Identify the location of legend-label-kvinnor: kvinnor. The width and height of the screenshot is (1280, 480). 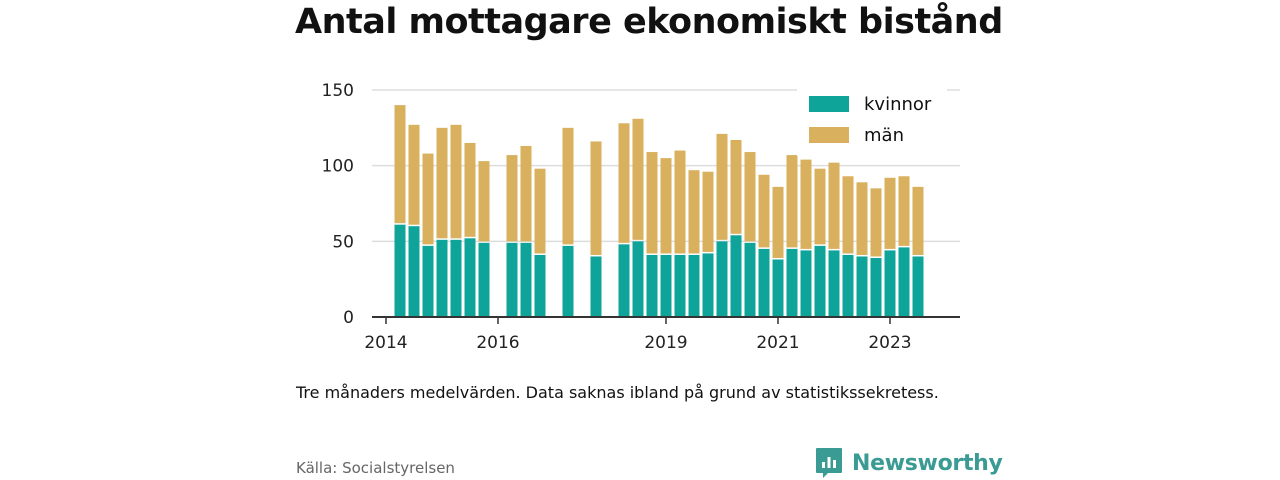
(898, 104).